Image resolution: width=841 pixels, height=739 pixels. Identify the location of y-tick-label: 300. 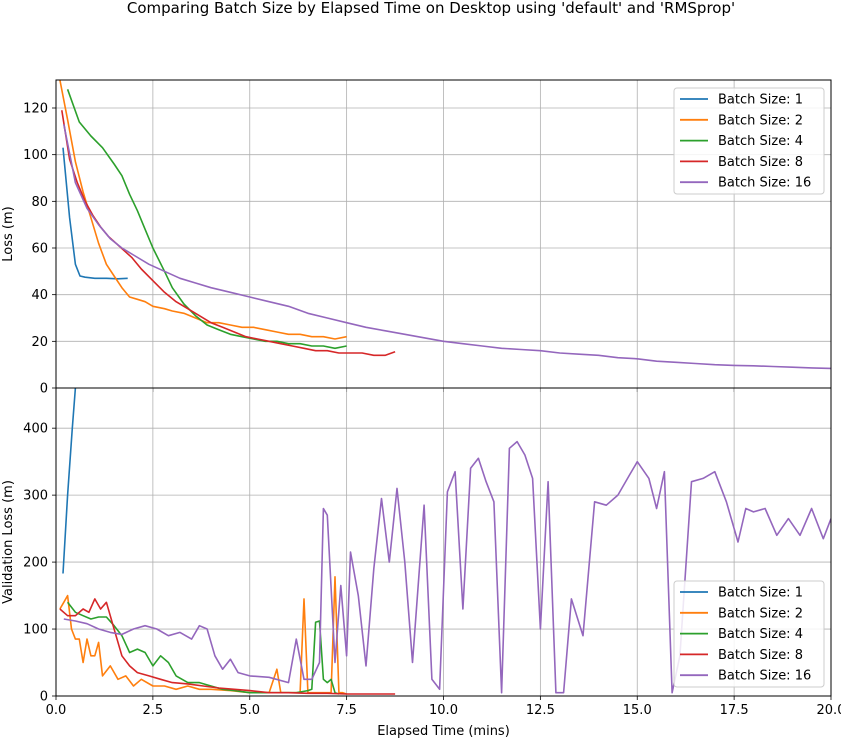
(35, 496).